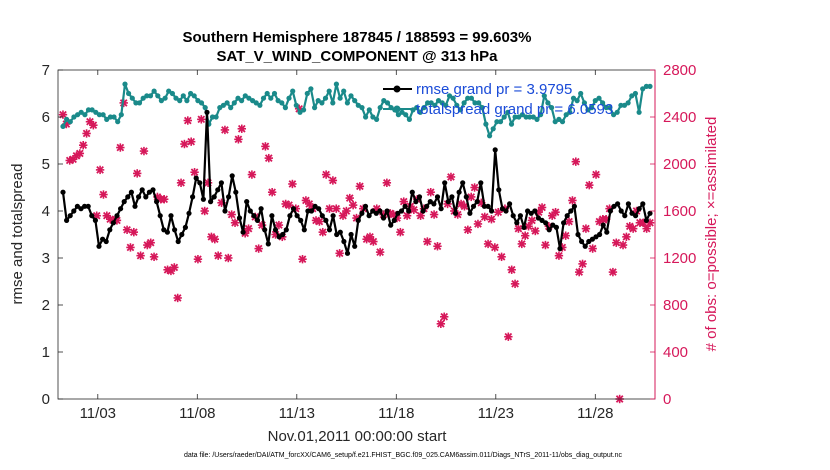 The width and height of the screenshot is (830, 470). I want to click on y-left-tick-label: 7, so click(46, 70).